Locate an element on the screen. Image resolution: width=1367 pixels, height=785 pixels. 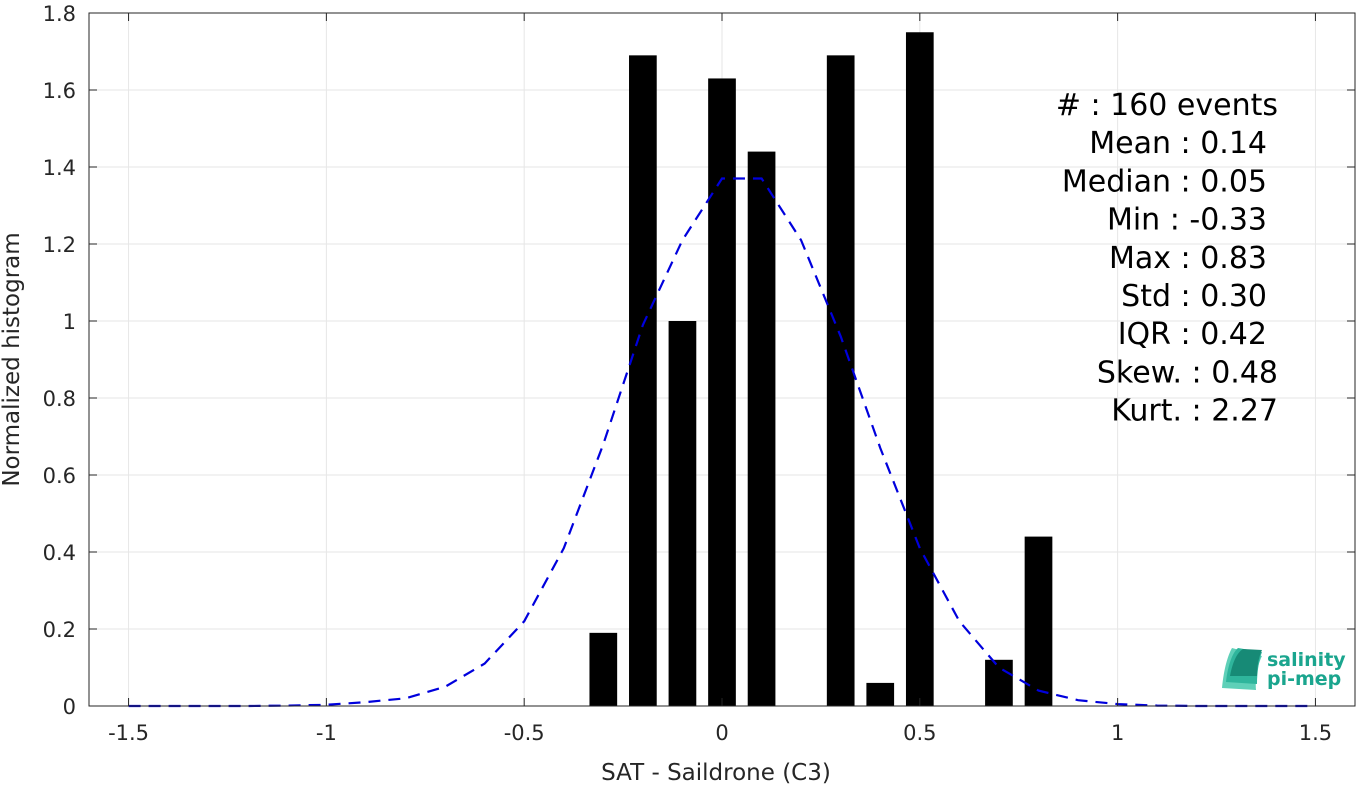
logo-text-salinity: salinity is located at coordinates (1306, 660).